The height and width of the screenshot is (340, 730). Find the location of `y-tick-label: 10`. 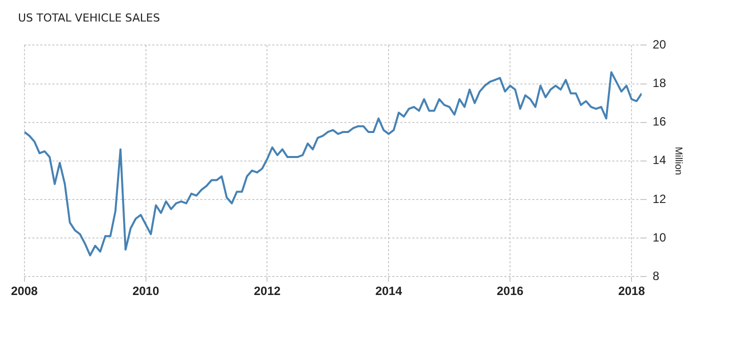

y-tick-label: 10 is located at coordinates (659, 237).